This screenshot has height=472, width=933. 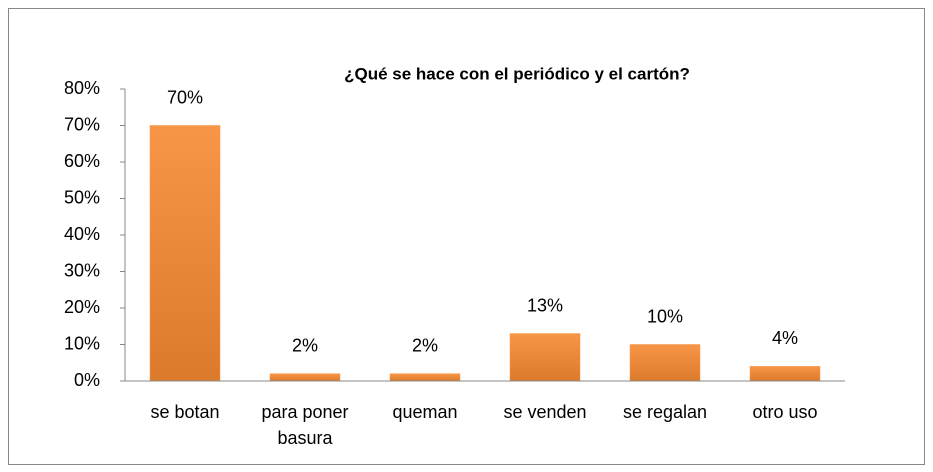 I want to click on y-tick-label: 30%, so click(x=82, y=270).